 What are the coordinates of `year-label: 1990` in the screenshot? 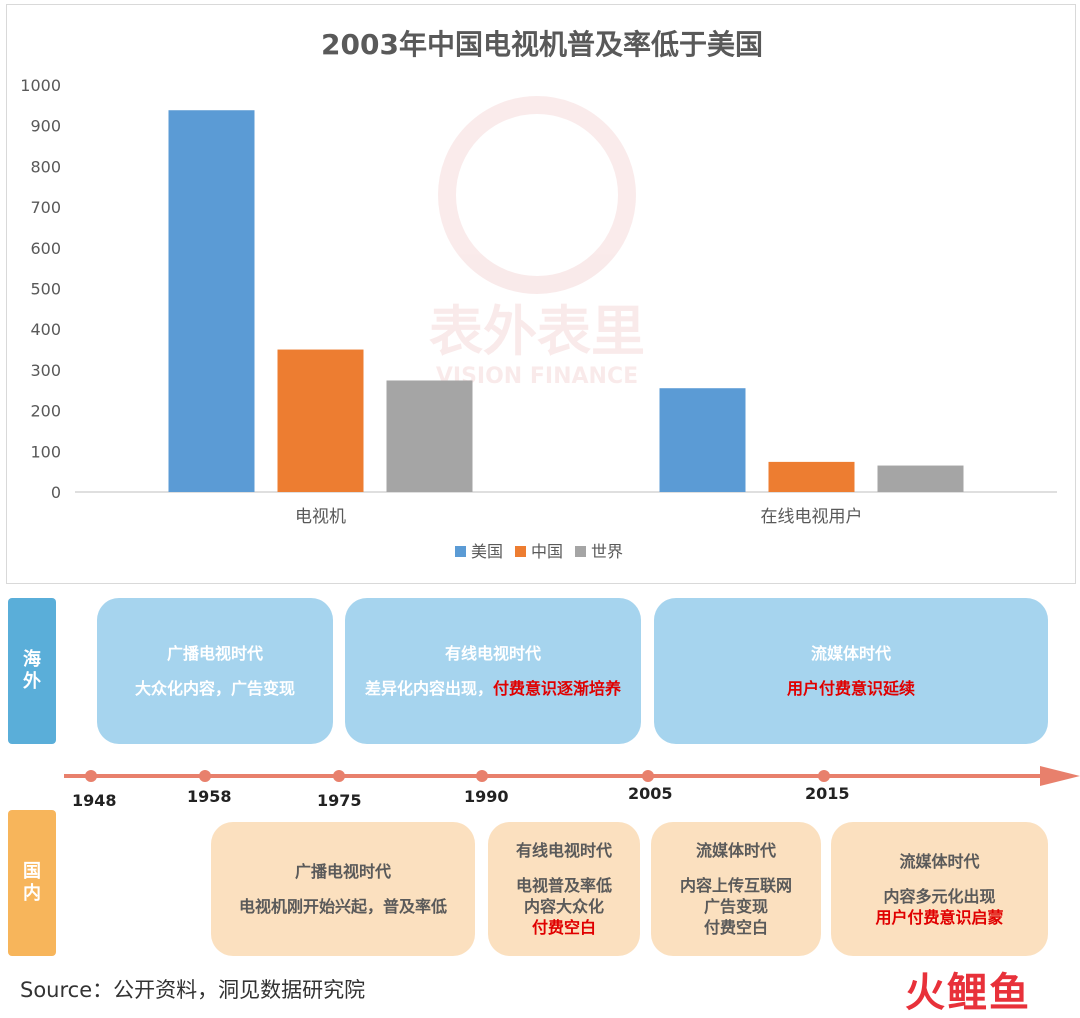 It's located at (486, 796).